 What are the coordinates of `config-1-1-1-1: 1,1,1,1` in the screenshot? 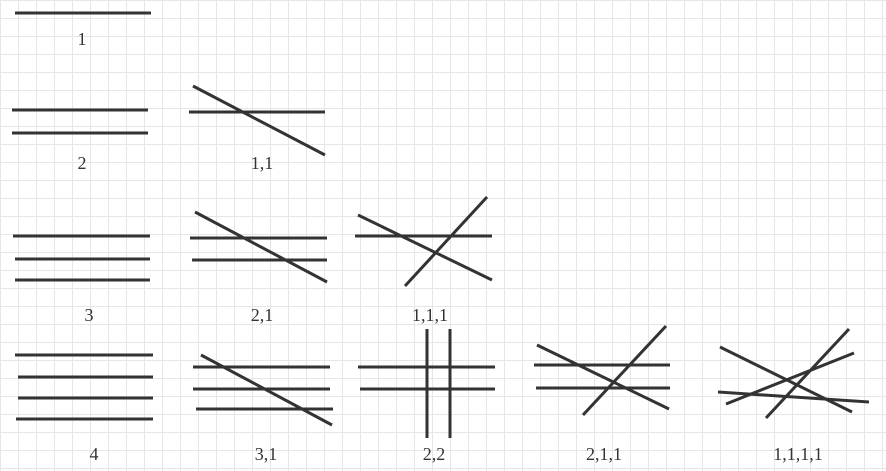 It's located at (793, 395).